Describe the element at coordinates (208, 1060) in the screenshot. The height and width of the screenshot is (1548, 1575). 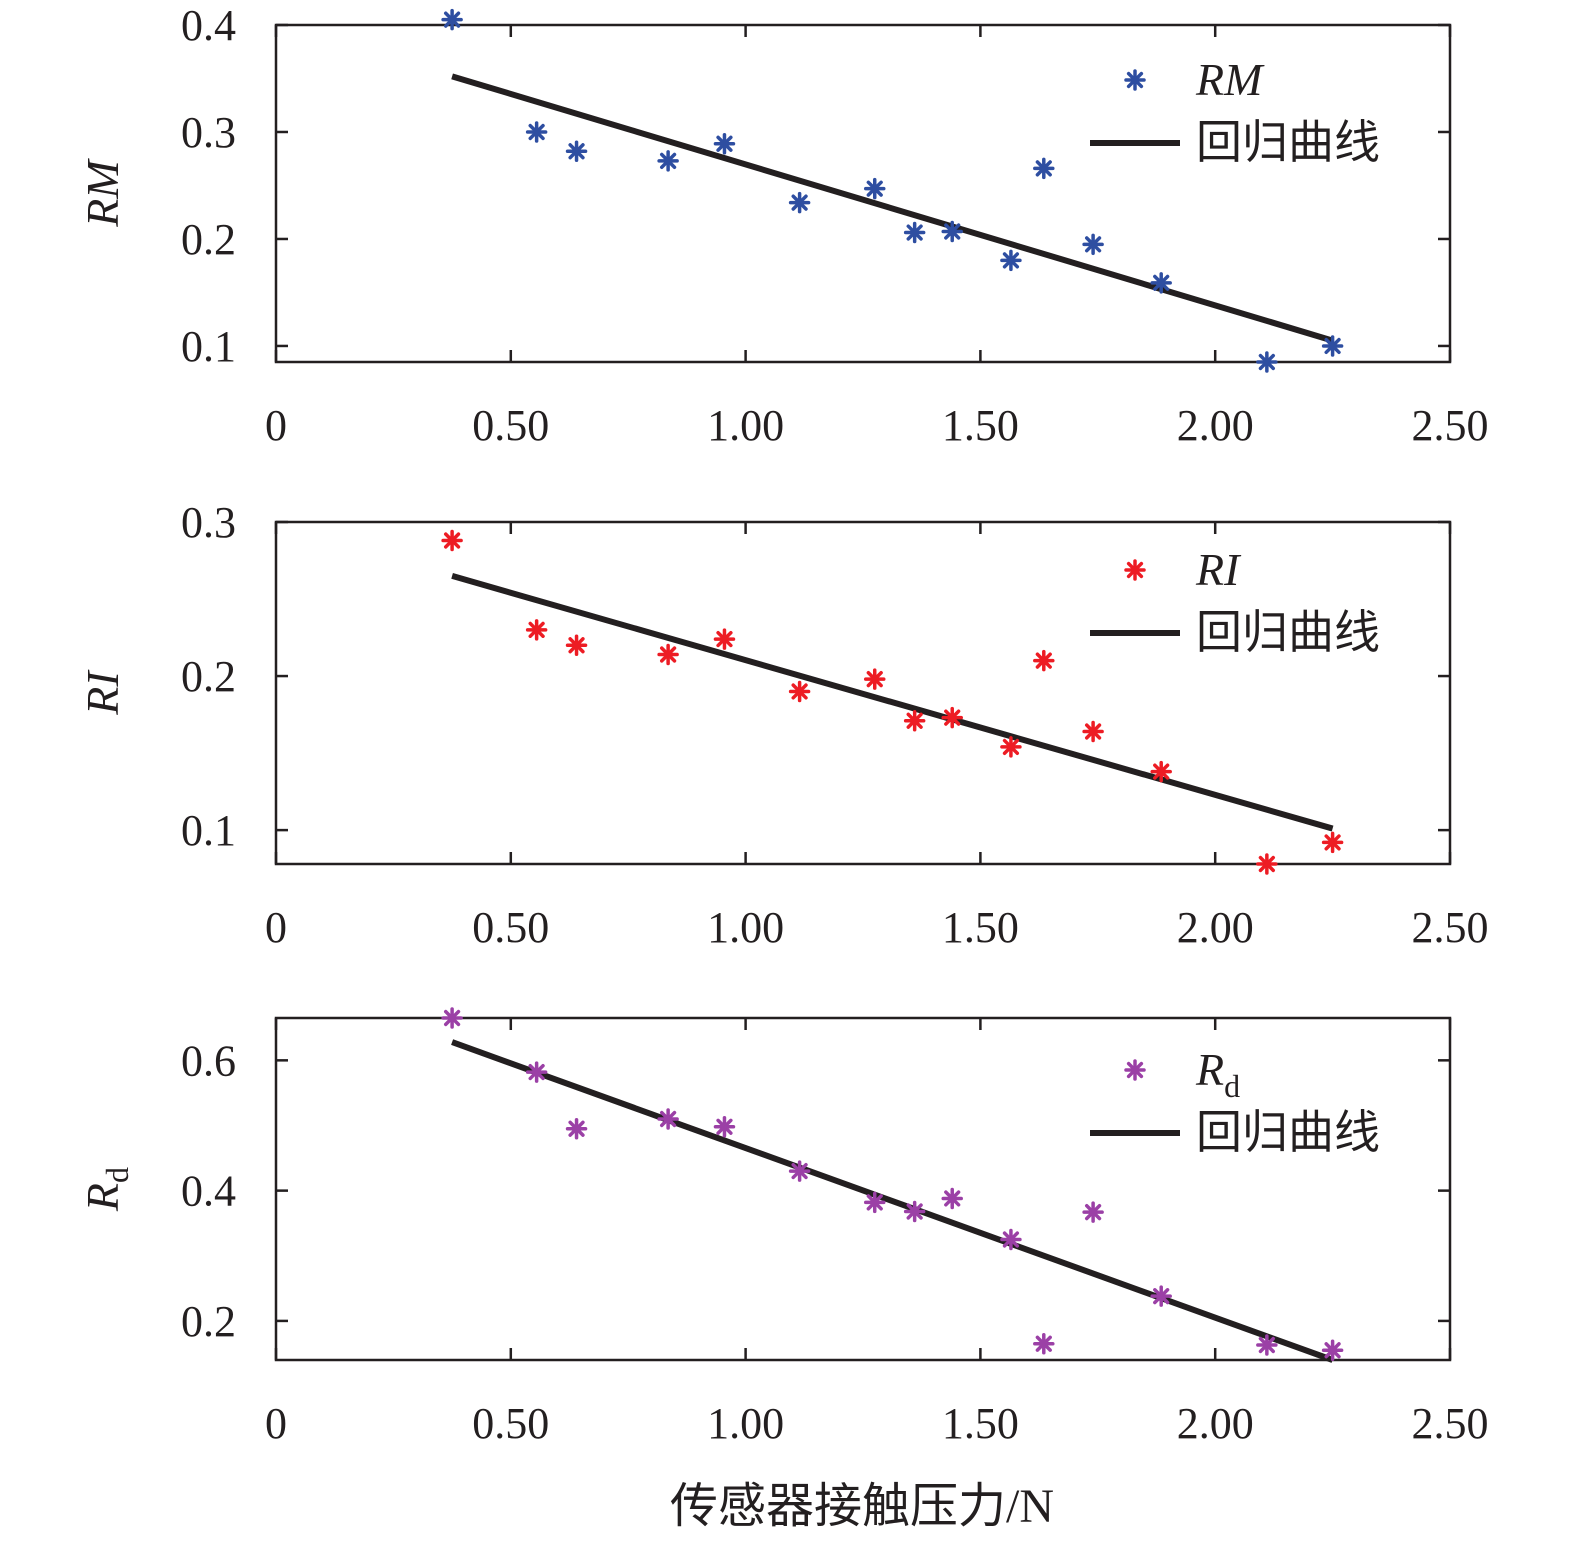
I see `y-tick-label: 0.6` at that location.